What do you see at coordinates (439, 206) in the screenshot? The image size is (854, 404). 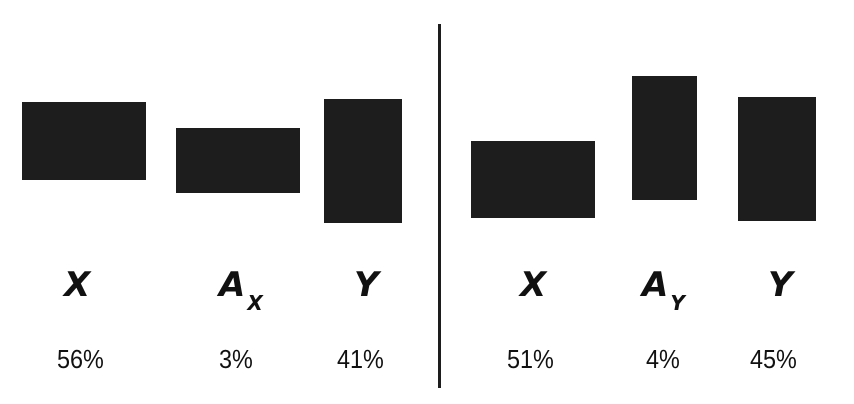 I see `panel-divider` at bounding box center [439, 206].